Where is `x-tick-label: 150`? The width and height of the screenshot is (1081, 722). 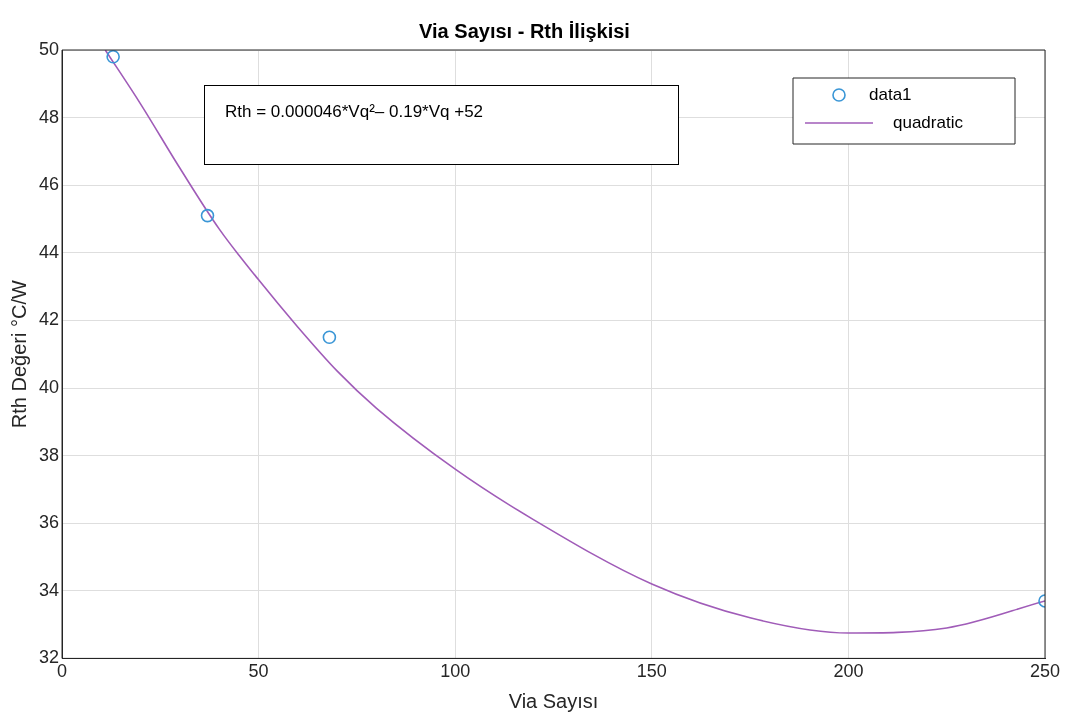 x-tick-label: 150 is located at coordinates (651, 671).